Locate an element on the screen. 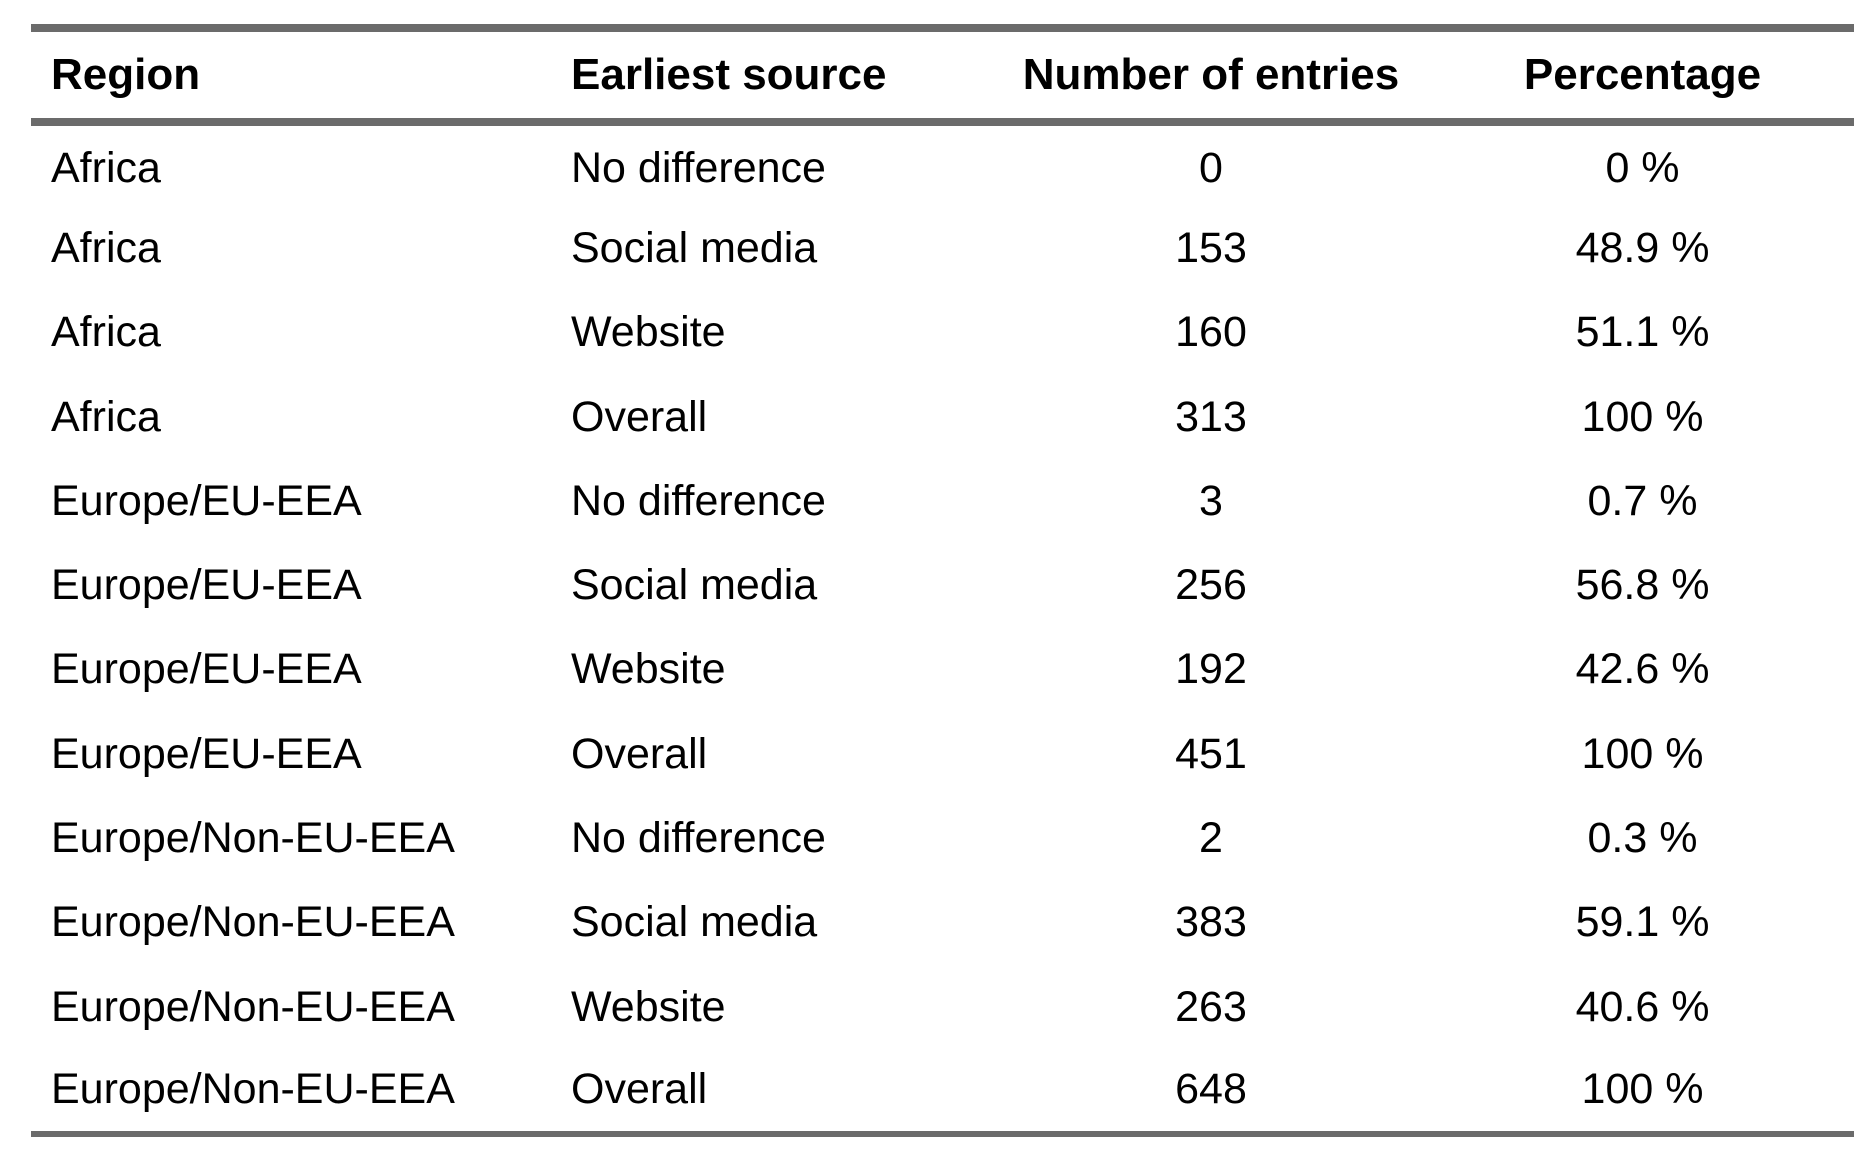 The width and height of the screenshot is (1872, 1167). table-row: Africa Overall 313 100 % is located at coordinates (942, 417).